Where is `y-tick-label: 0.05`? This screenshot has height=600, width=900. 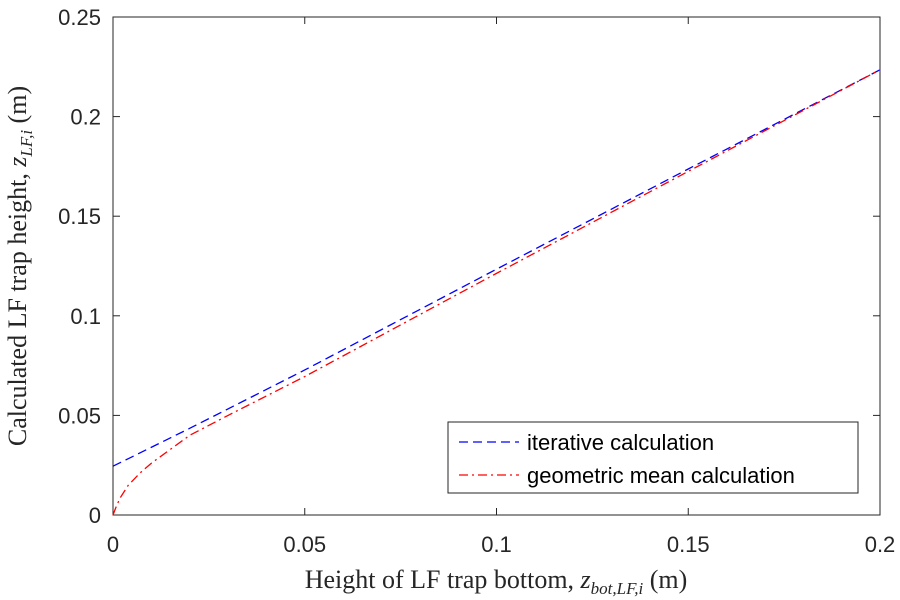 y-tick-label: 0.05 is located at coordinates (79, 415).